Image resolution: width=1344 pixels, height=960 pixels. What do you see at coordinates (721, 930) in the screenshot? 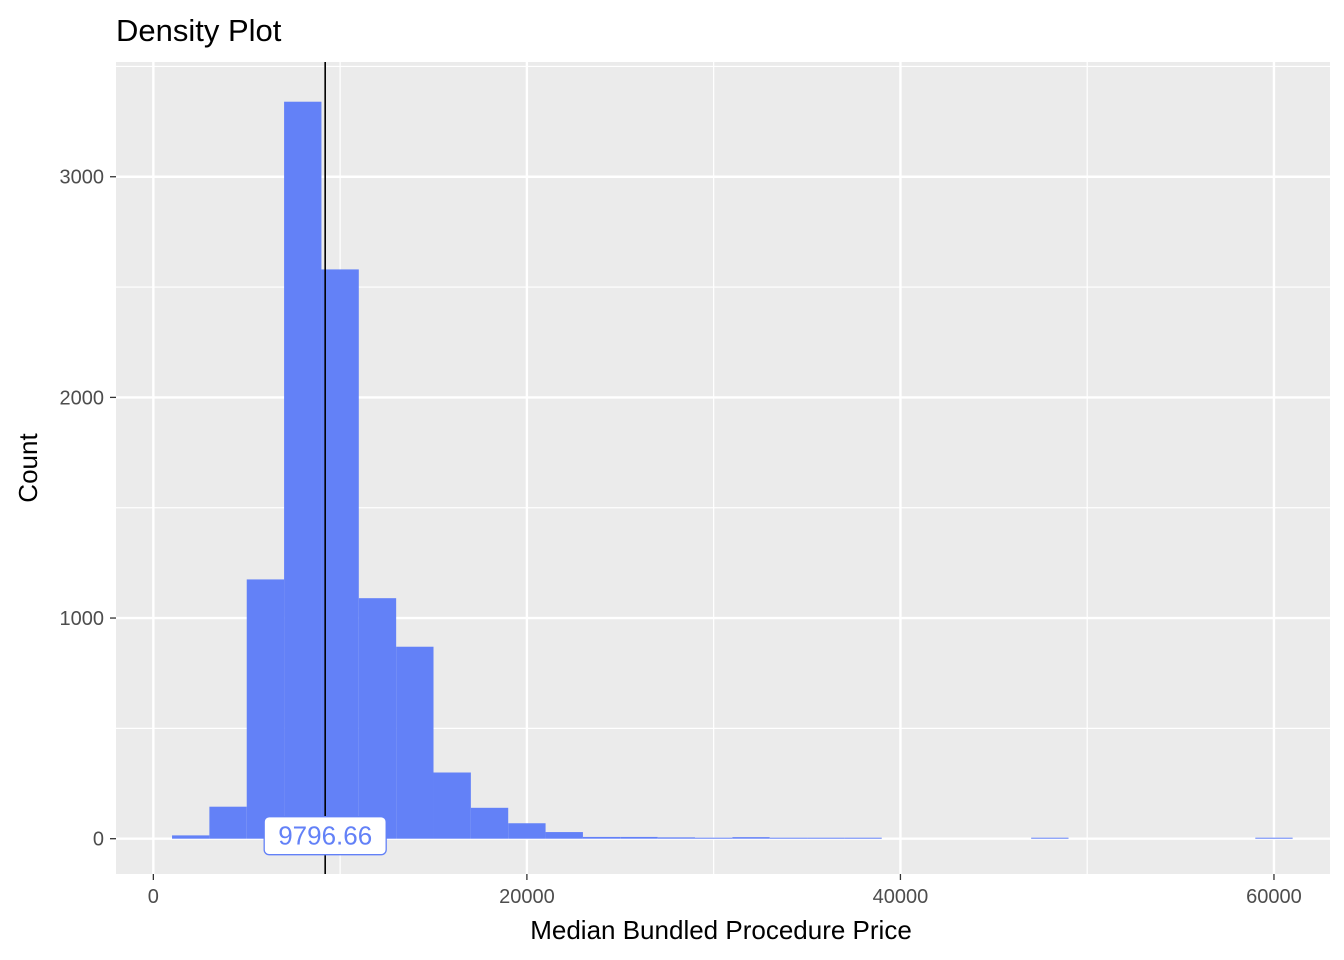
I see `x-axis-title: Median Bundled Procedure Price` at bounding box center [721, 930].